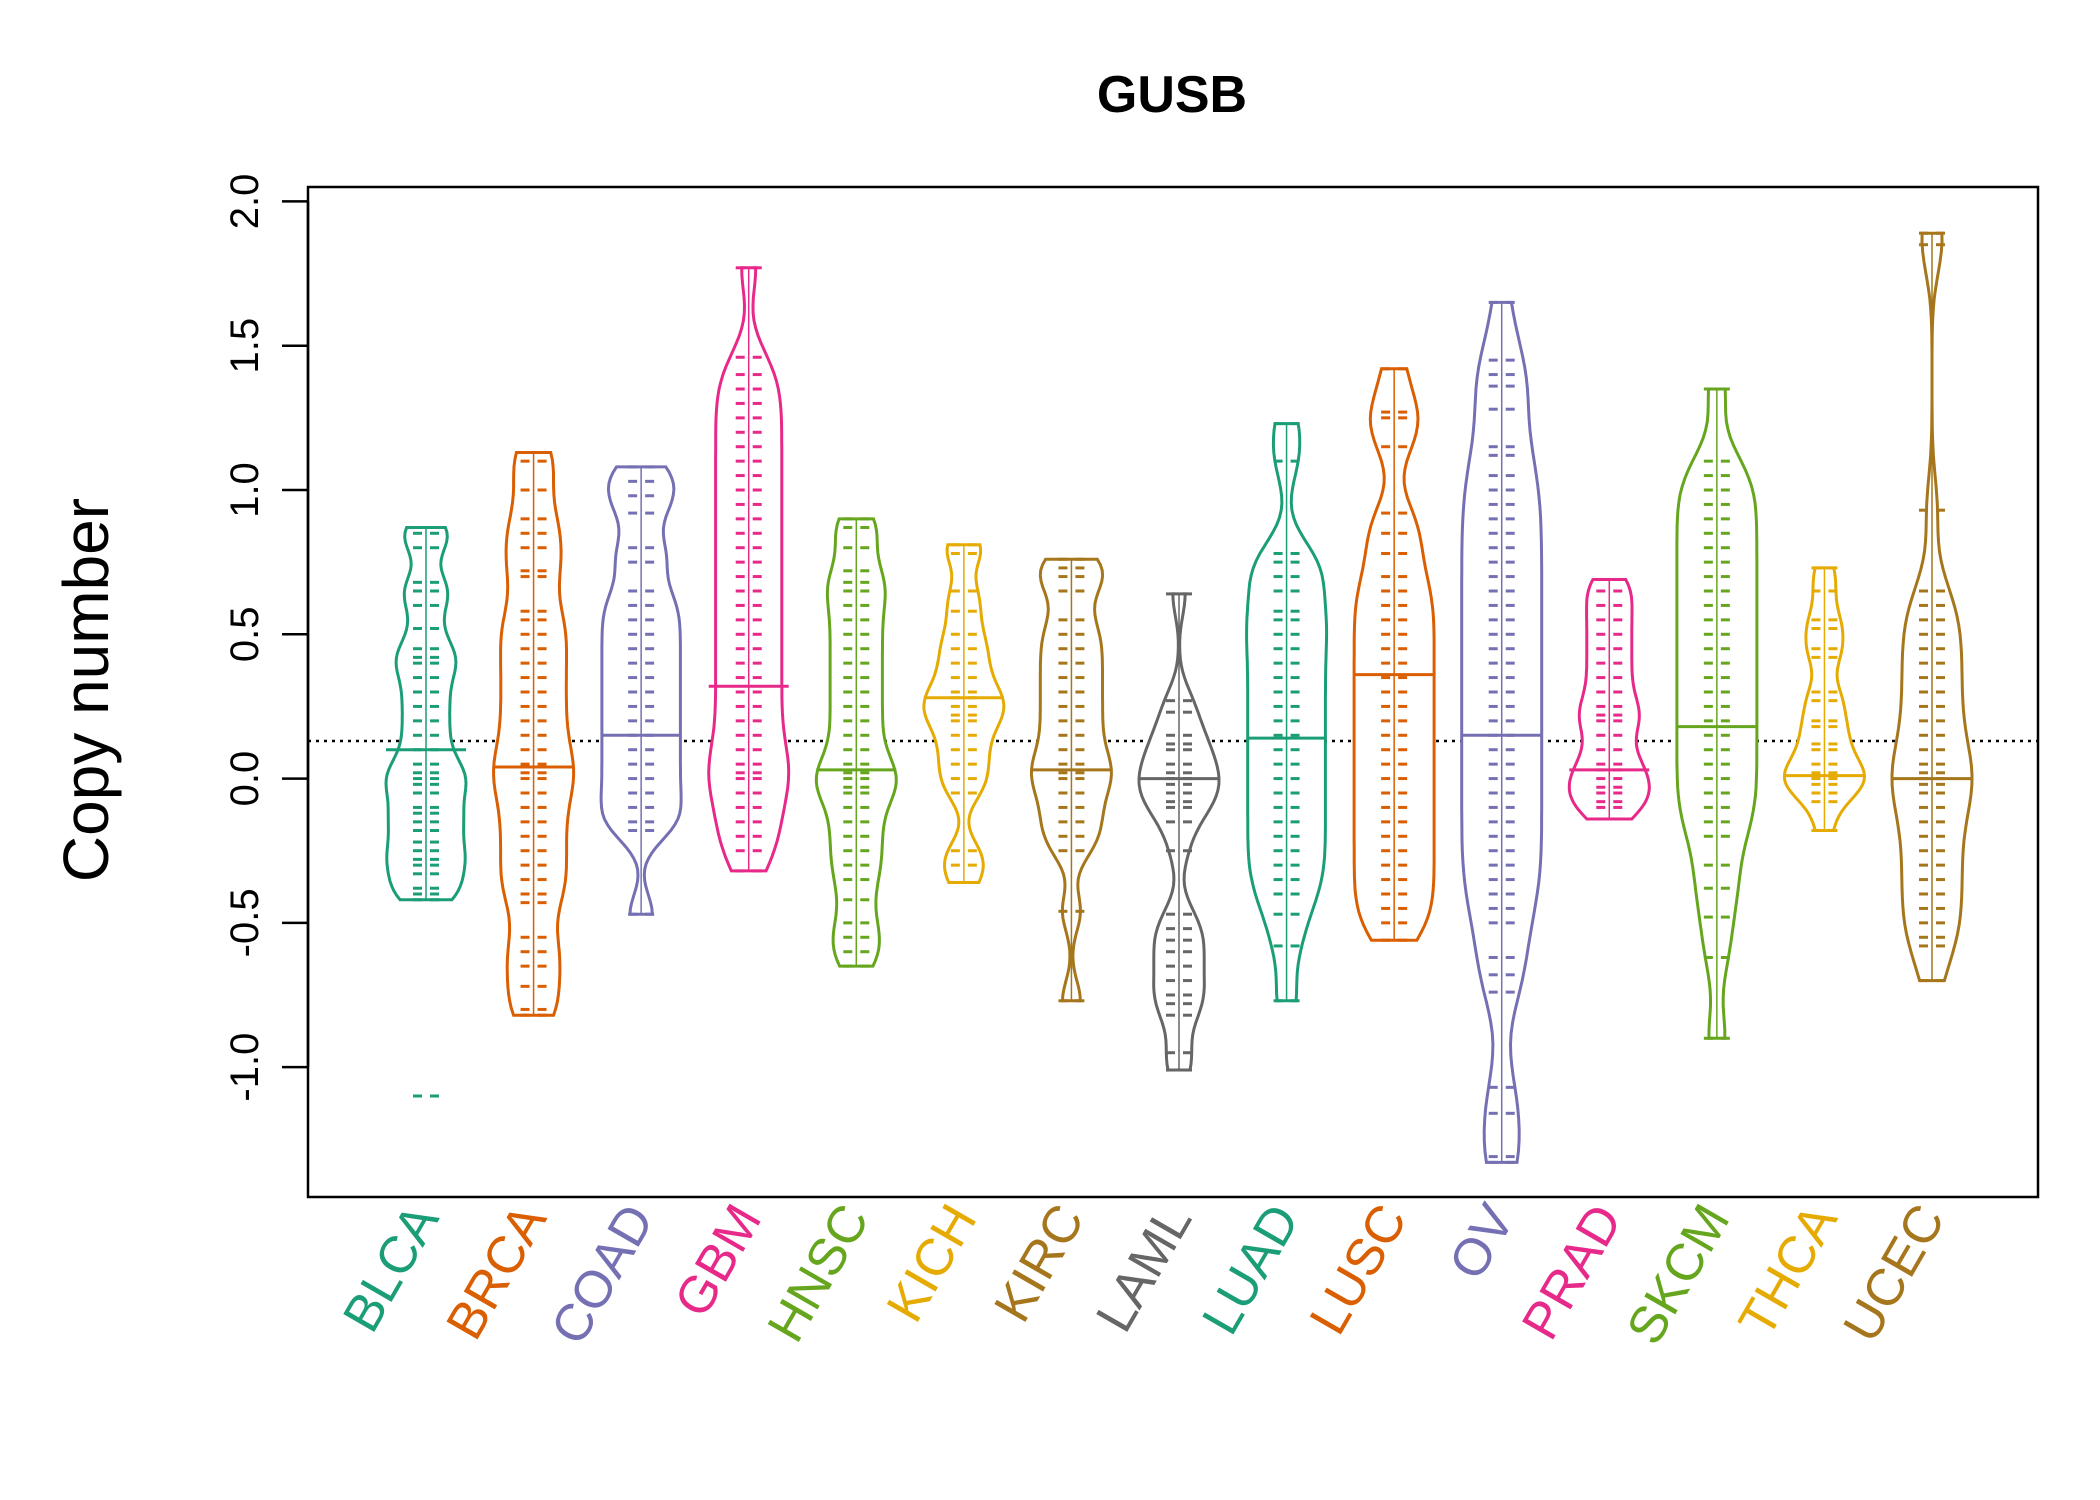  What do you see at coordinates (245, 202) in the screenshot?
I see `y-tick-label: 2.0` at bounding box center [245, 202].